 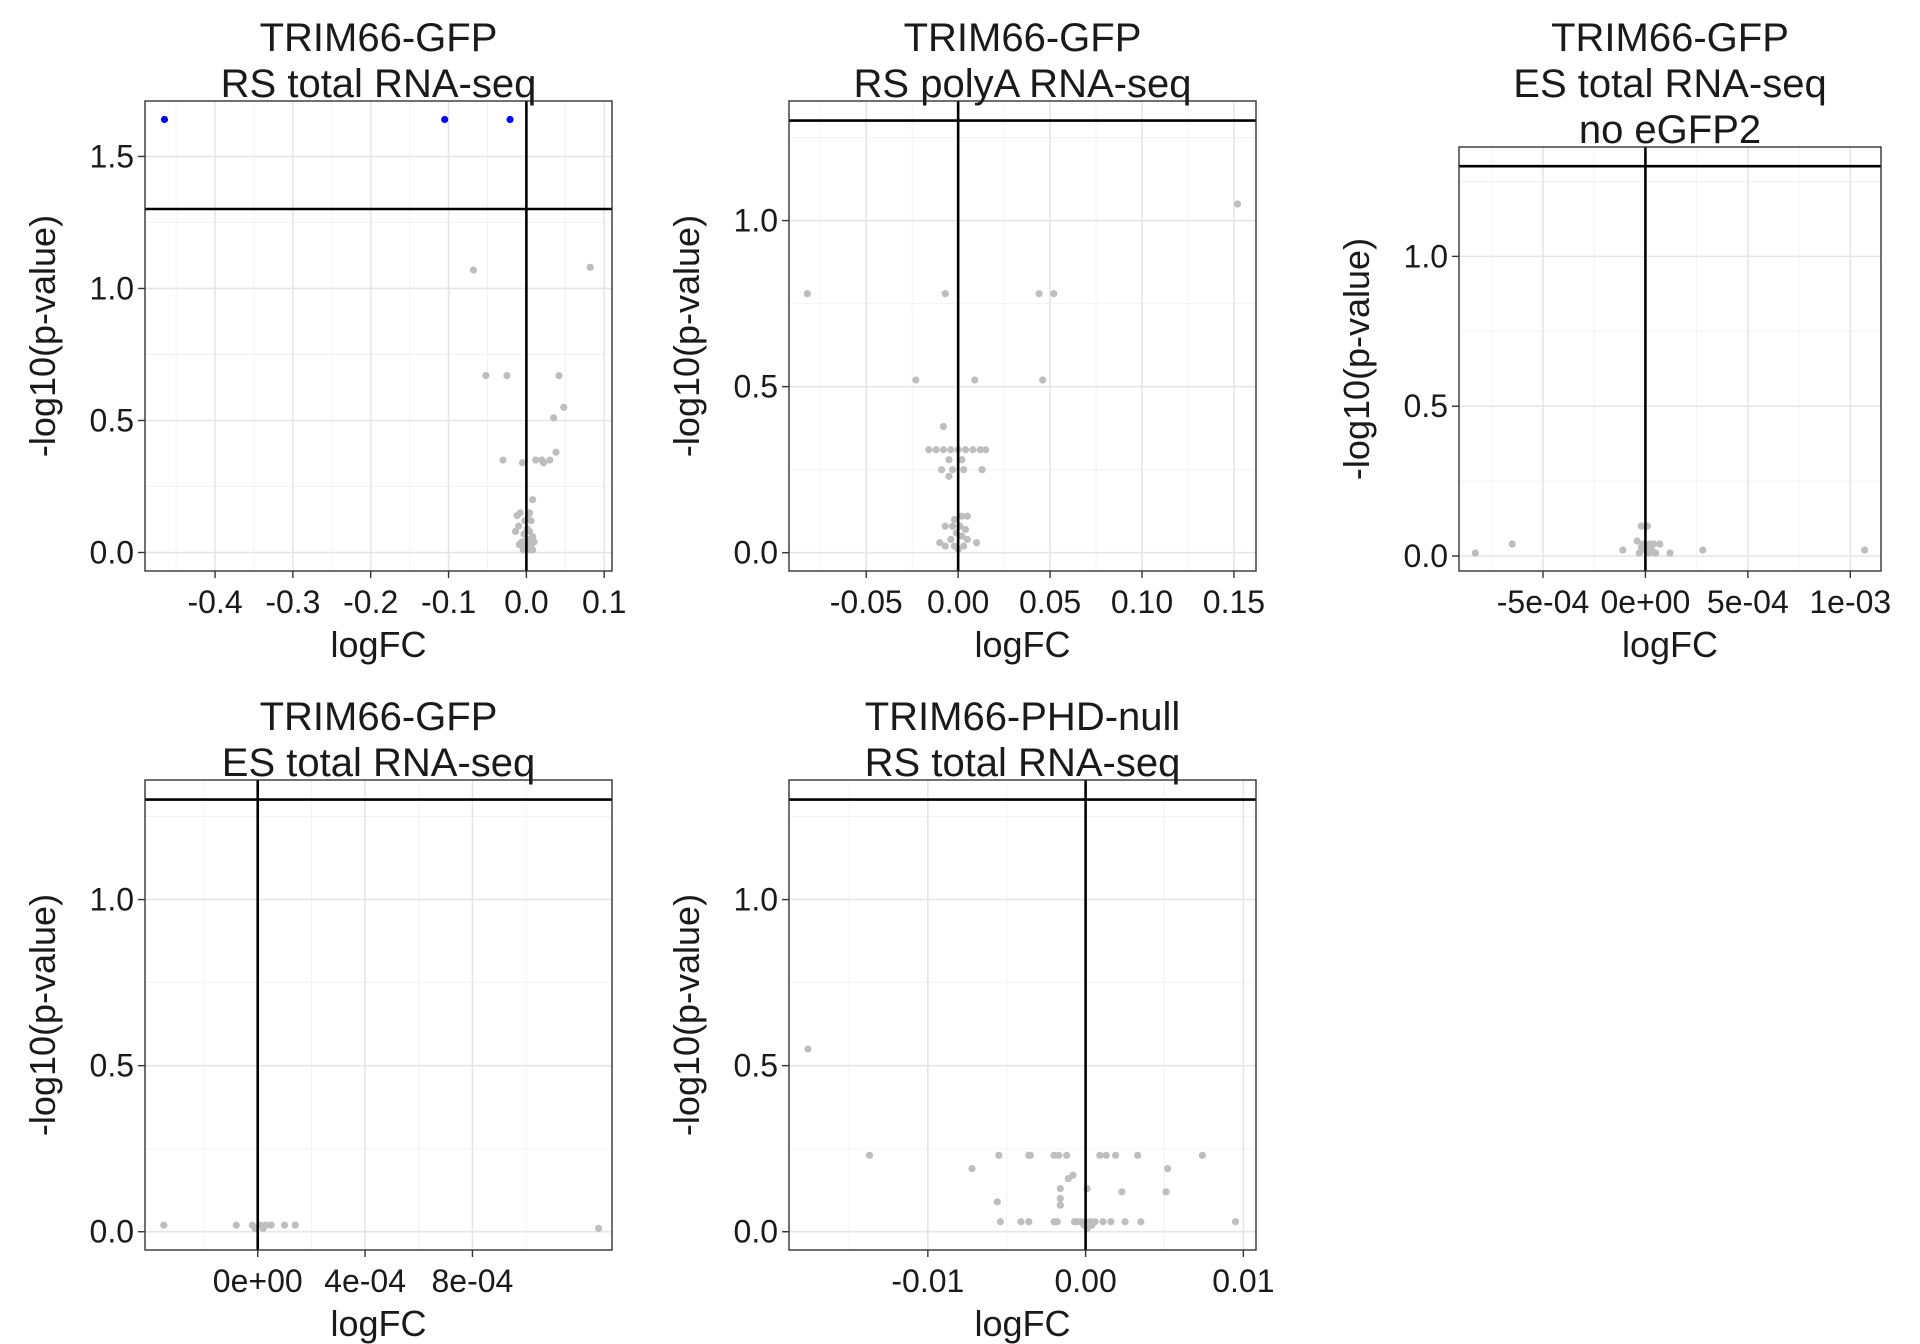 I want to click on x-tick-label: 0.0, so click(x=526, y=602).